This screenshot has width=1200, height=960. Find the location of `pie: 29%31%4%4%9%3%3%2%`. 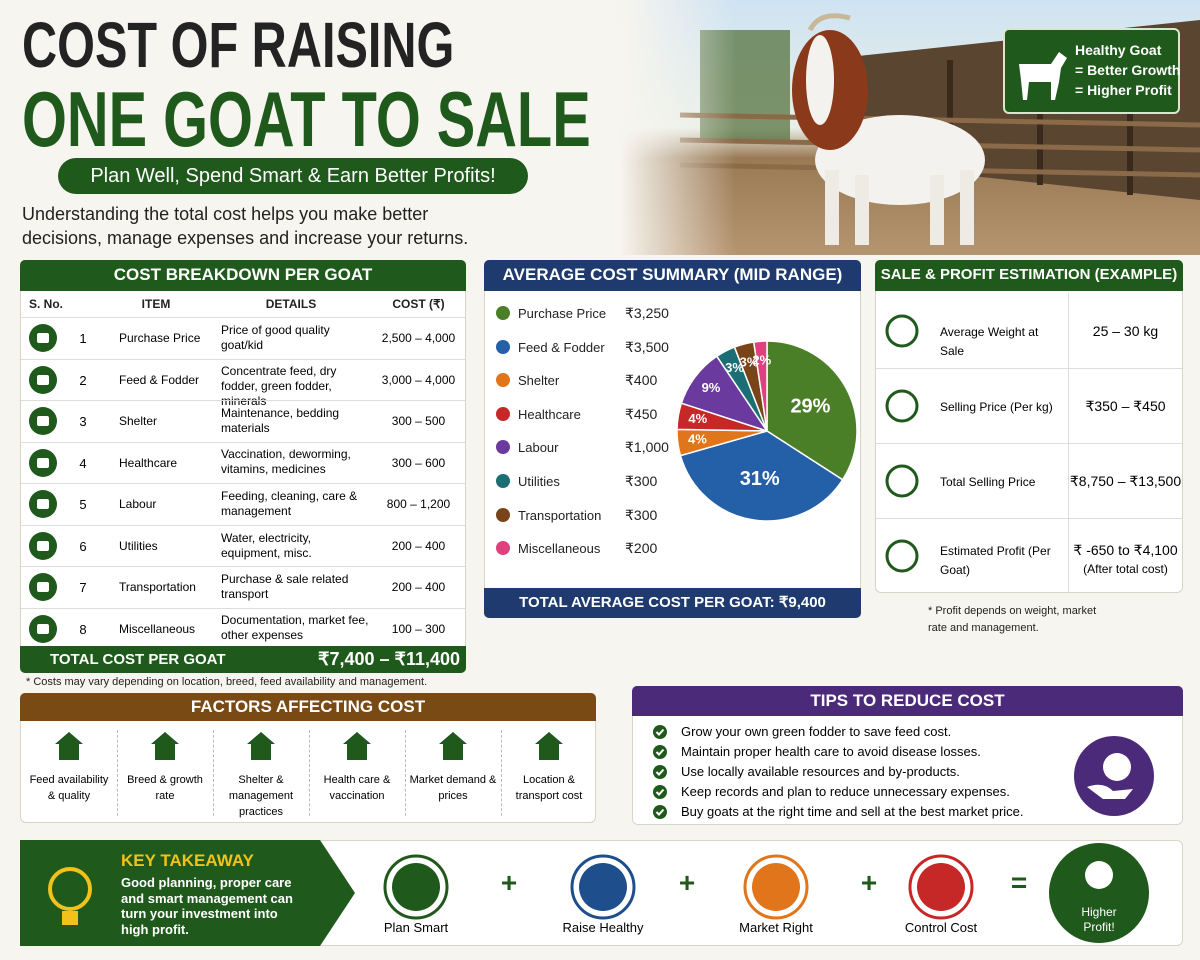

pie: 29%31%4%4%9%3%3%2% is located at coordinates (767, 431).